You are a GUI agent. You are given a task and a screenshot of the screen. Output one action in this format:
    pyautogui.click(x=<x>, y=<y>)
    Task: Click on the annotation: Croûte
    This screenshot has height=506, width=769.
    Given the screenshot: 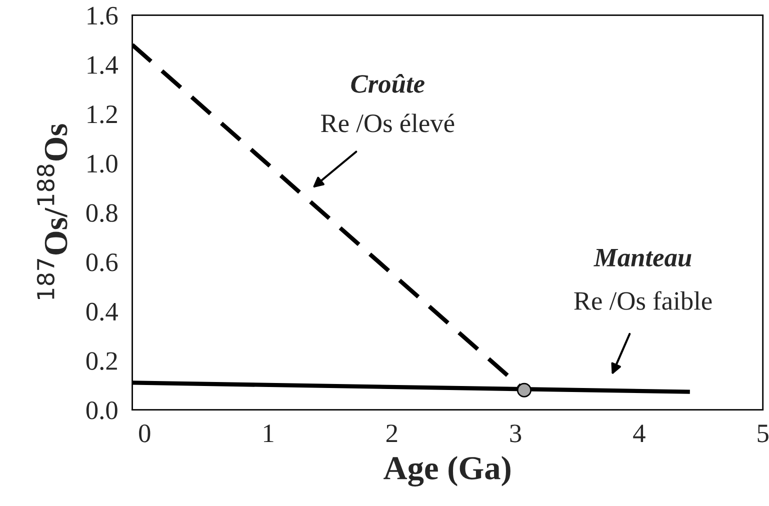 What is the action you would take?
    pyautogui.click(x=387, y=83)
    